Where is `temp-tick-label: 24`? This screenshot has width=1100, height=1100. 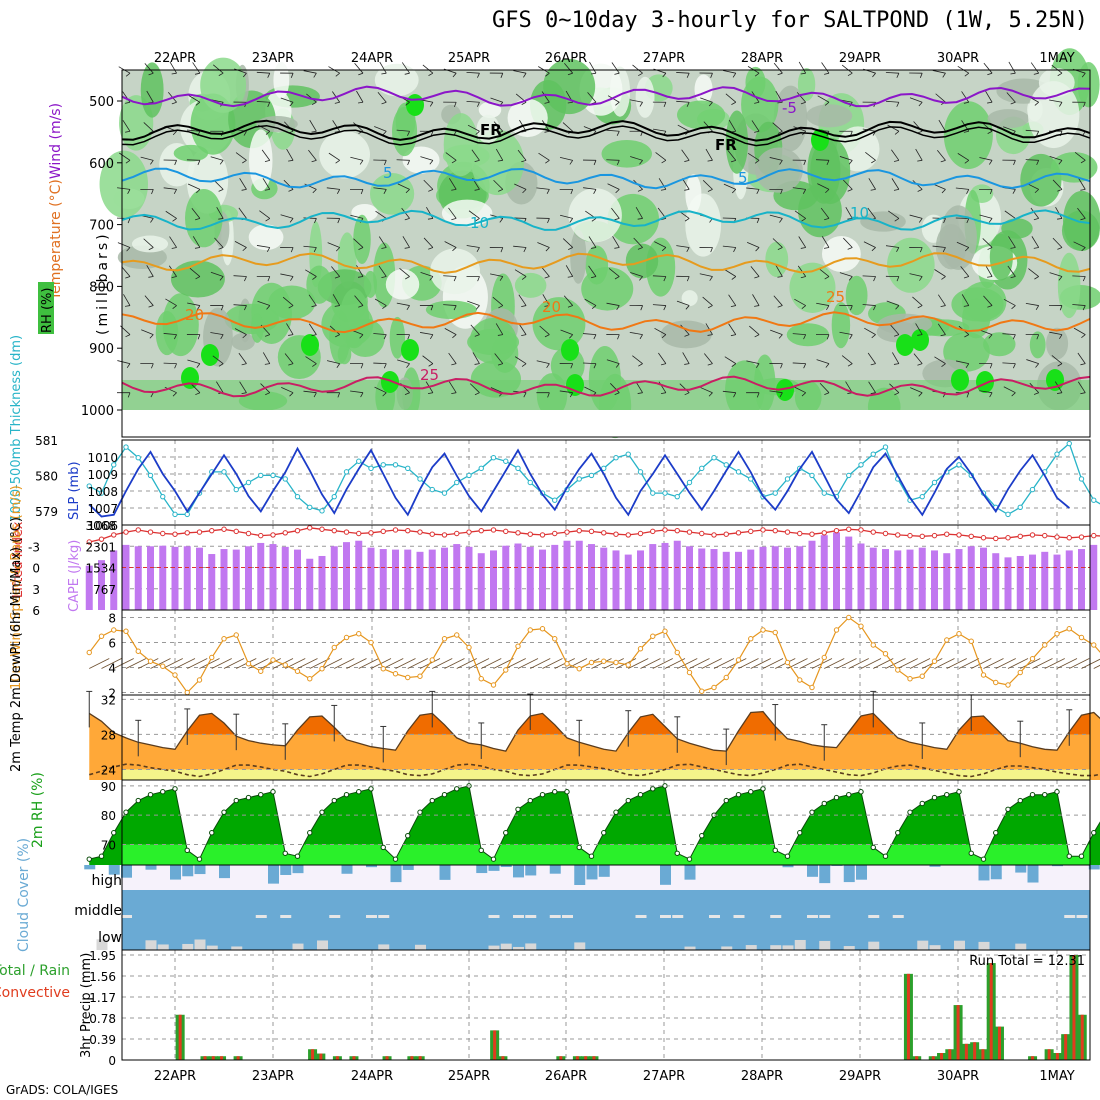 temp-tick-label: 24 is located at coordinates (108, 770).